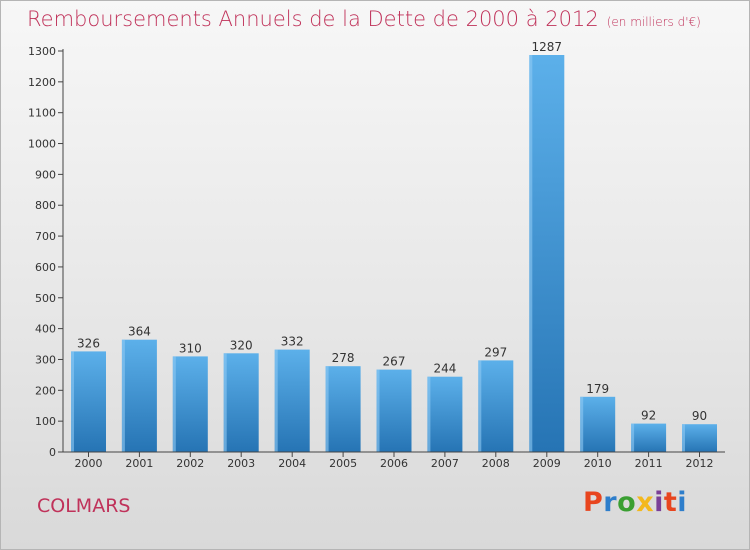 The image size is (750, 550). Describe the element at coordinates (88, 343) in the screenshot. I see `data-label-2000: 326` at that location.